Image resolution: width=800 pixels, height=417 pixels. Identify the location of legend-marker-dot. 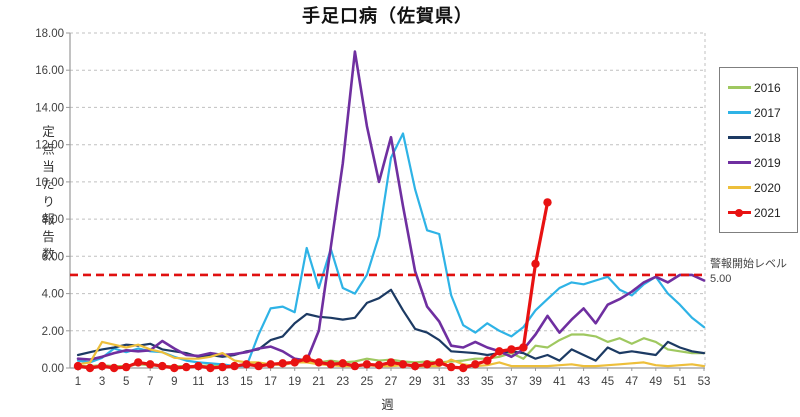
(739, 212).